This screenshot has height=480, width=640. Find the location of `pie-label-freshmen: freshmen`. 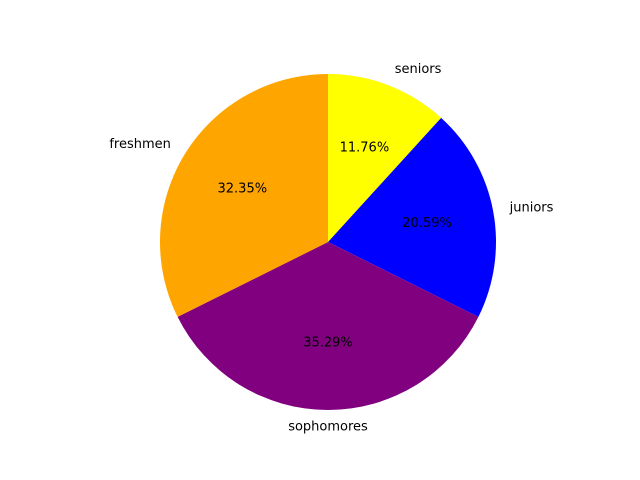

pie-label-freshmen: freshmen is located at coordinates (140, 144).